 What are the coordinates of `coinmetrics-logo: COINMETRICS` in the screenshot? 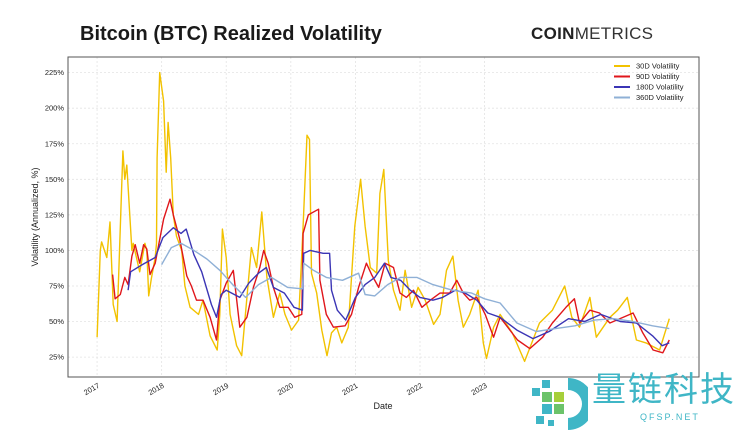 It's located at (592, 34).